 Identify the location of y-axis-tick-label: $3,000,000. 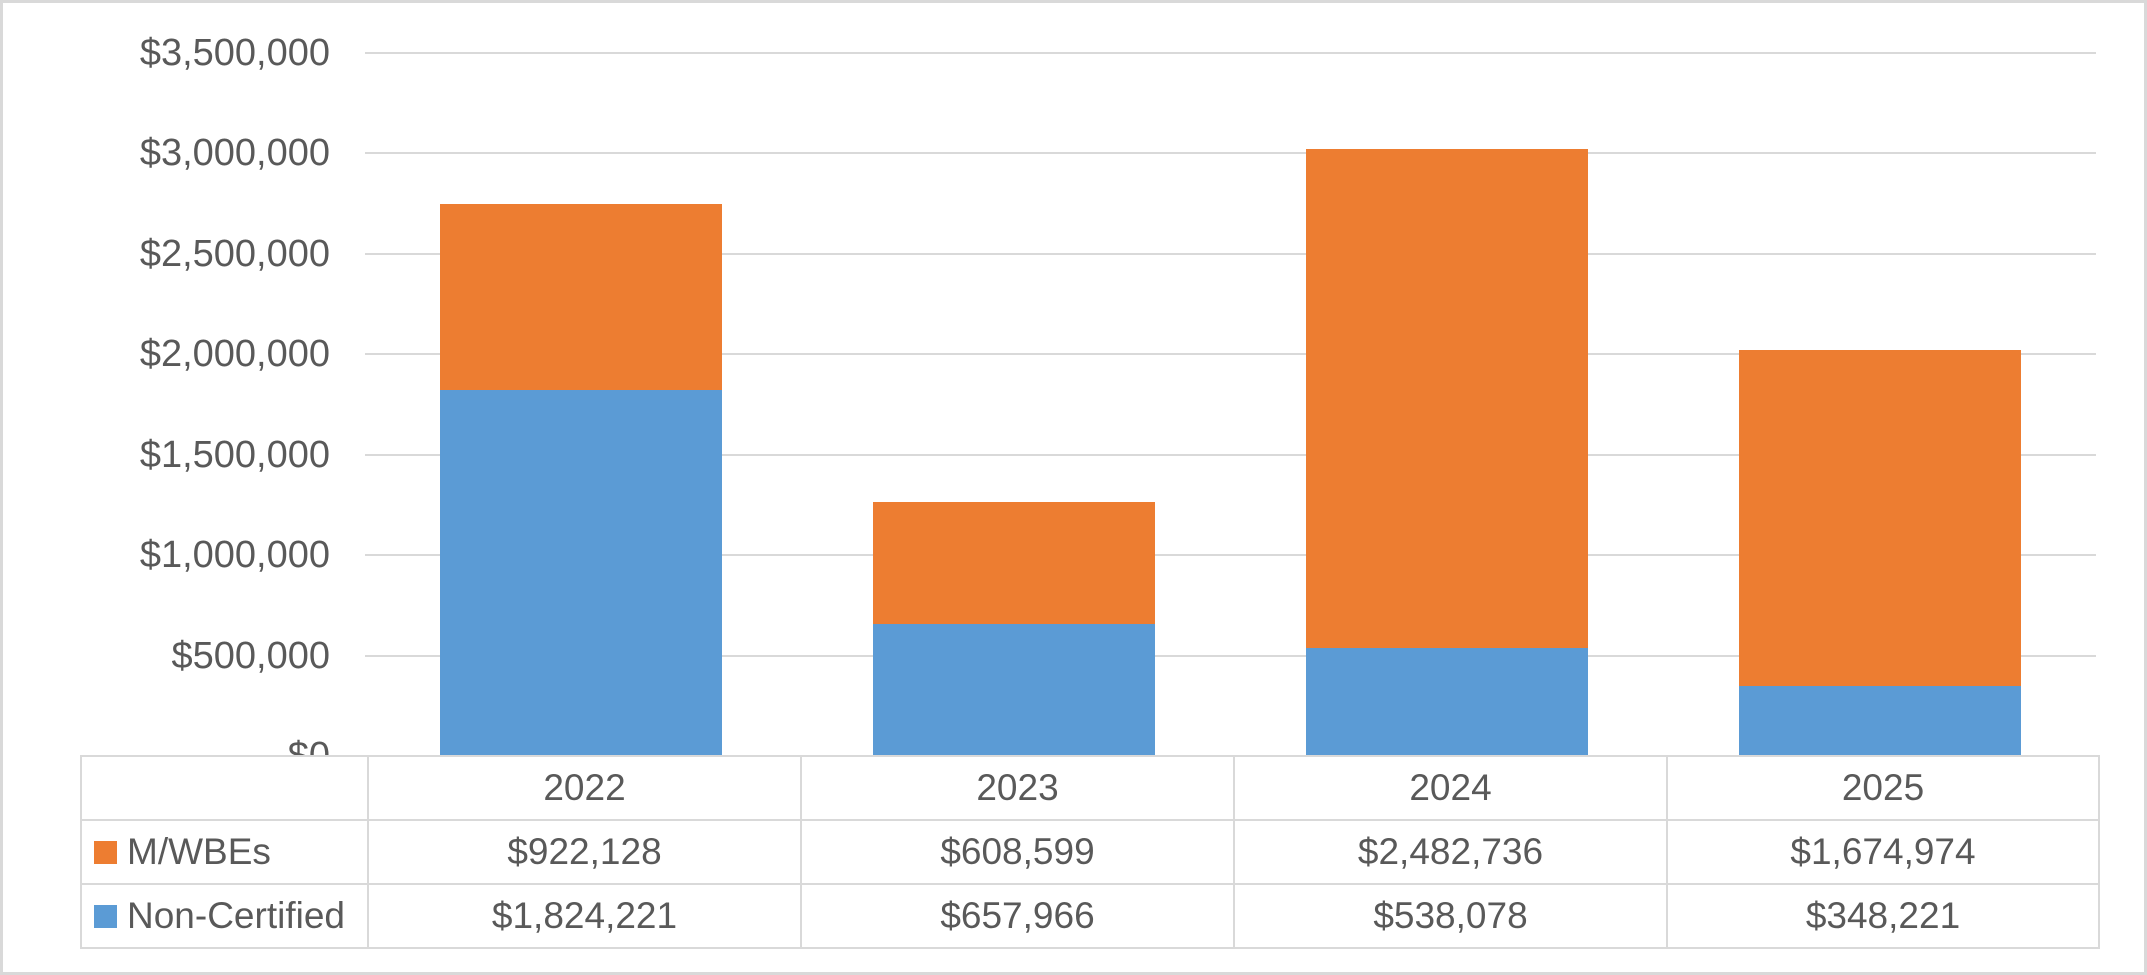
(234, 153).